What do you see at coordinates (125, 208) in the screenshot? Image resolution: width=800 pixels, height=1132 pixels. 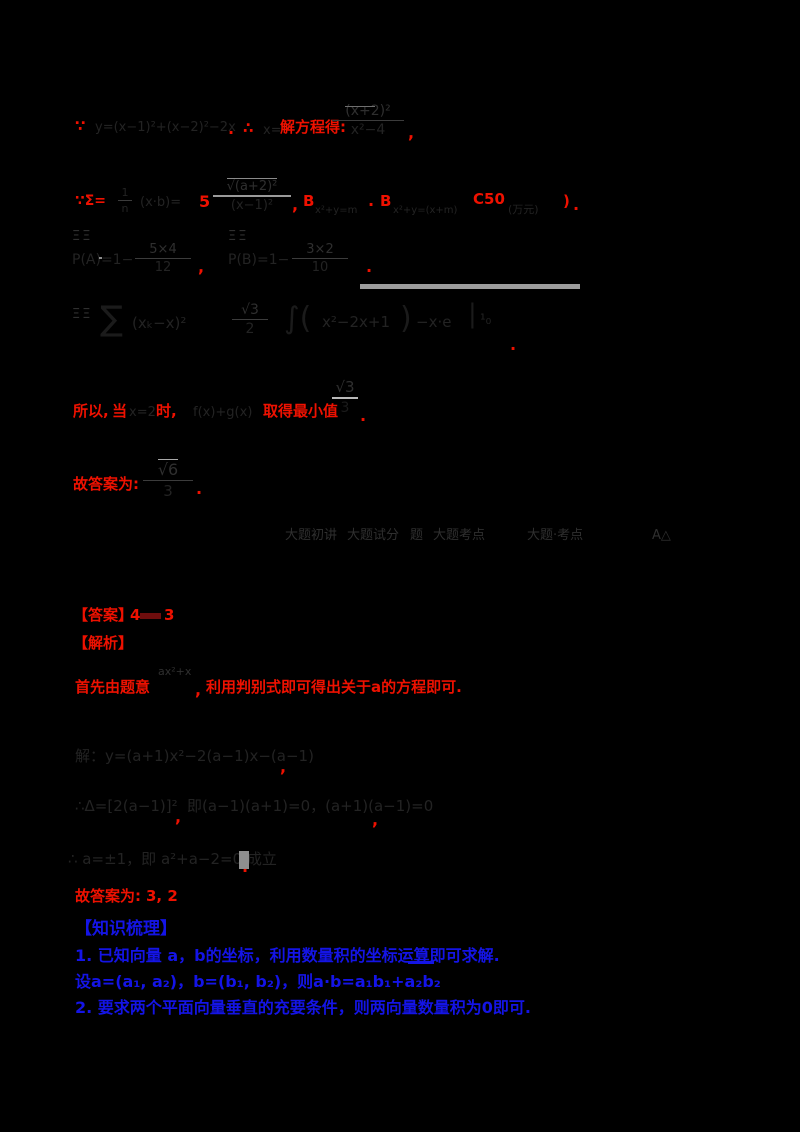 I see `fraction-denominator: n` at bounding box center [125, 208].